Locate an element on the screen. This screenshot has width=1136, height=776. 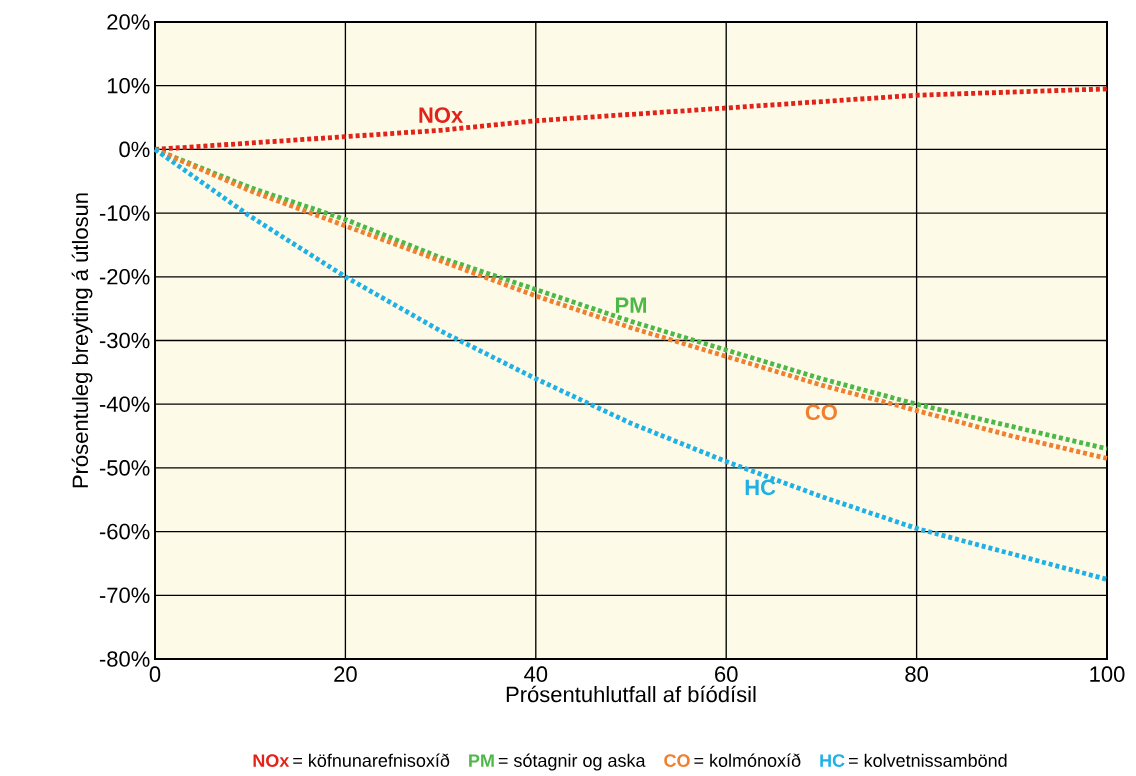
x-tick-label: 40 is located at coordinates (536, 674).